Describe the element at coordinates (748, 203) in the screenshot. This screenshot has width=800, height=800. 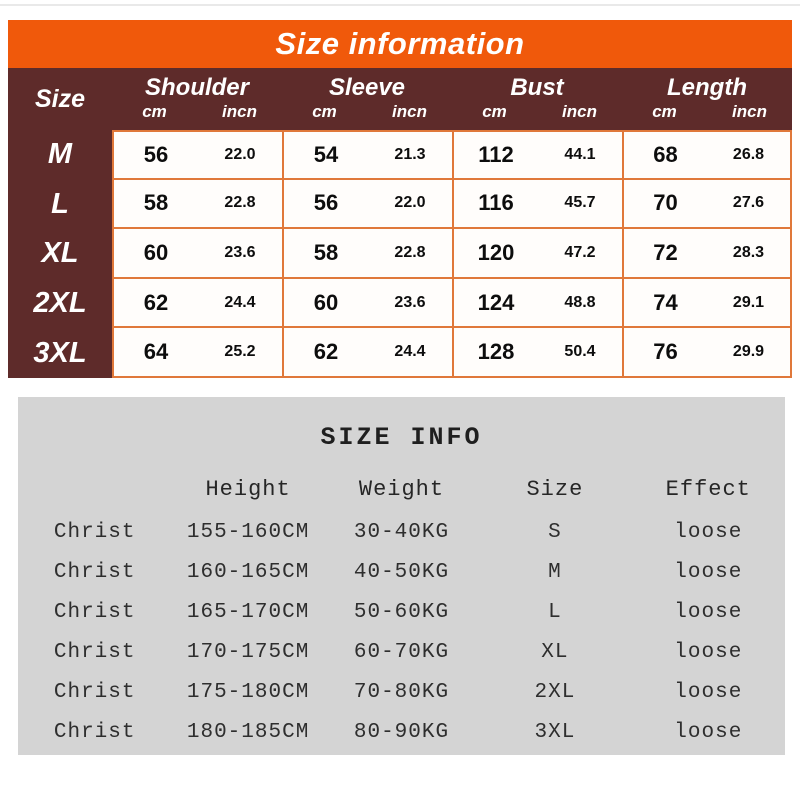
I see `inch-value: 27.6` at that location.